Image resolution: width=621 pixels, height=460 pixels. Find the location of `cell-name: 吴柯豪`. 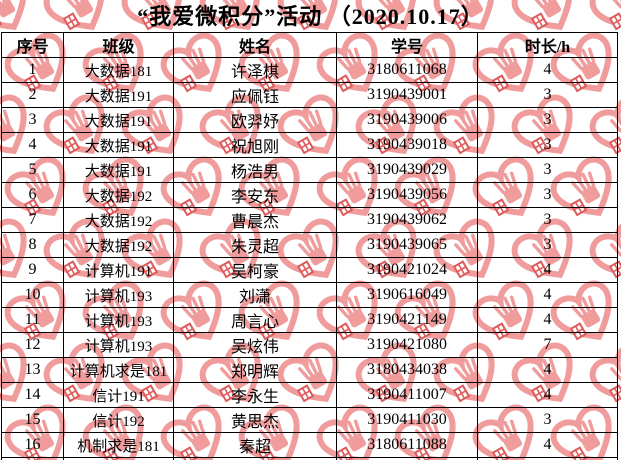

cell-name: 吴柯豪 is located at coordinates (255, 270).